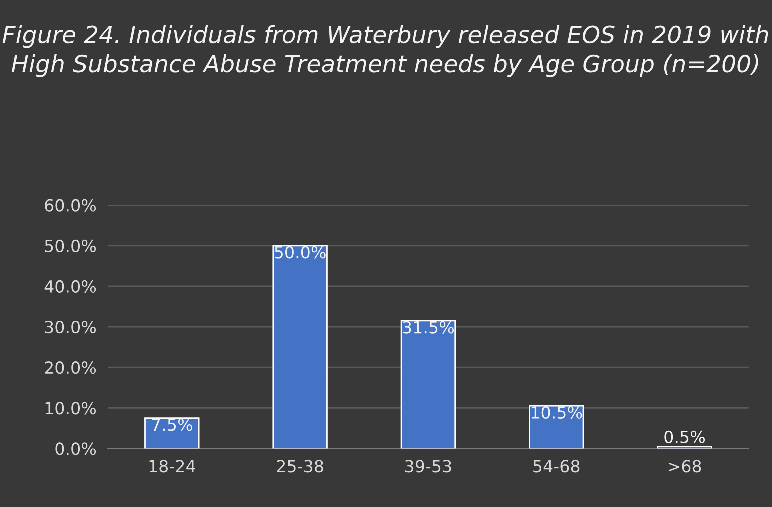 Image resolution: width=772 pixels, height=507 pixels. What do you see at coordinates (76, 449) in the screenshot?
I see `y-tick-label: 0.0%` at bounding box center [76, 449].